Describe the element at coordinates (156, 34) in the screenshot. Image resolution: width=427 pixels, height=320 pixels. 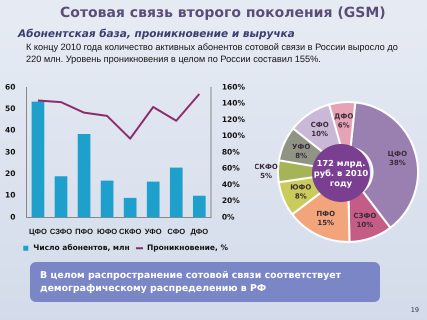
I see `chart-subtitle: Абонентская база, проникновение и выручка` at that location.